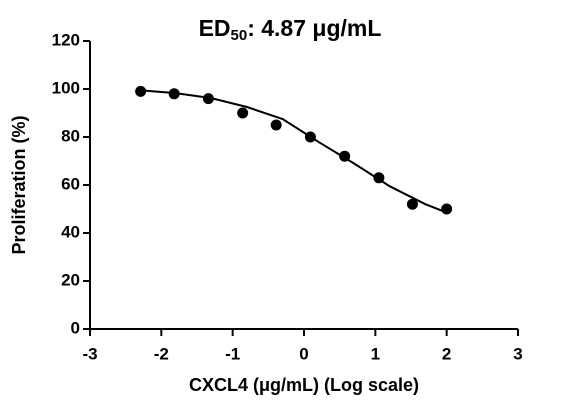 This screenshot has height=416, width=578. I want to click on title-part: ED, so click(215, 28).